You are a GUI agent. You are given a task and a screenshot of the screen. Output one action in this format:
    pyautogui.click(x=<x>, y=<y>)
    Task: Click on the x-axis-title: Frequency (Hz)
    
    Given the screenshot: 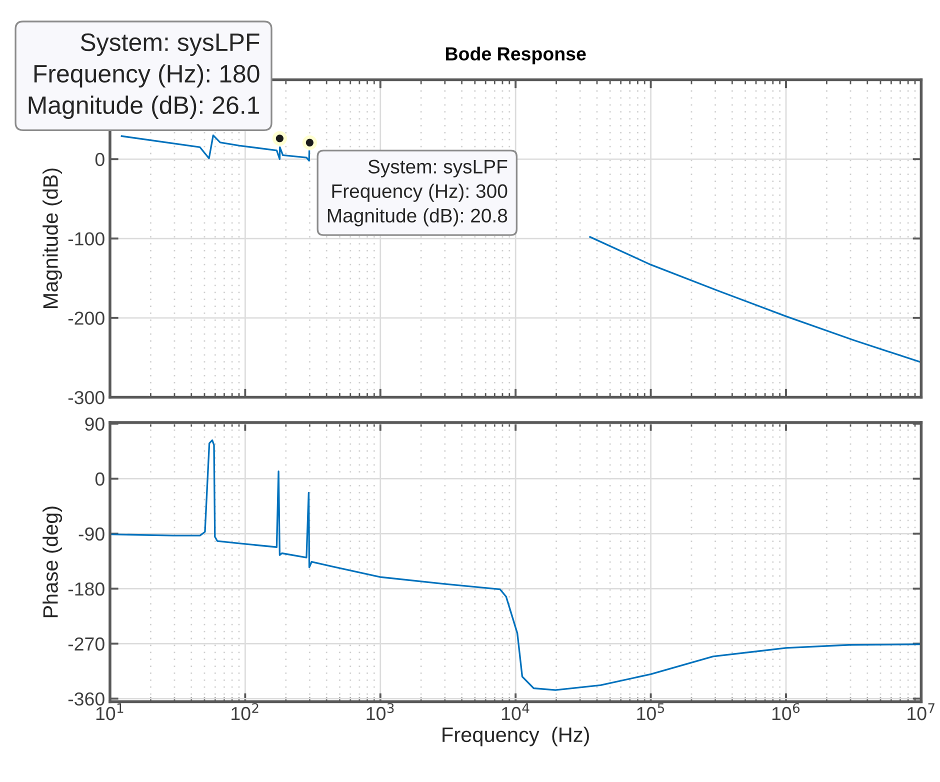 What is the action you would take?
    pyautogui.click(x=515, y=736)
    